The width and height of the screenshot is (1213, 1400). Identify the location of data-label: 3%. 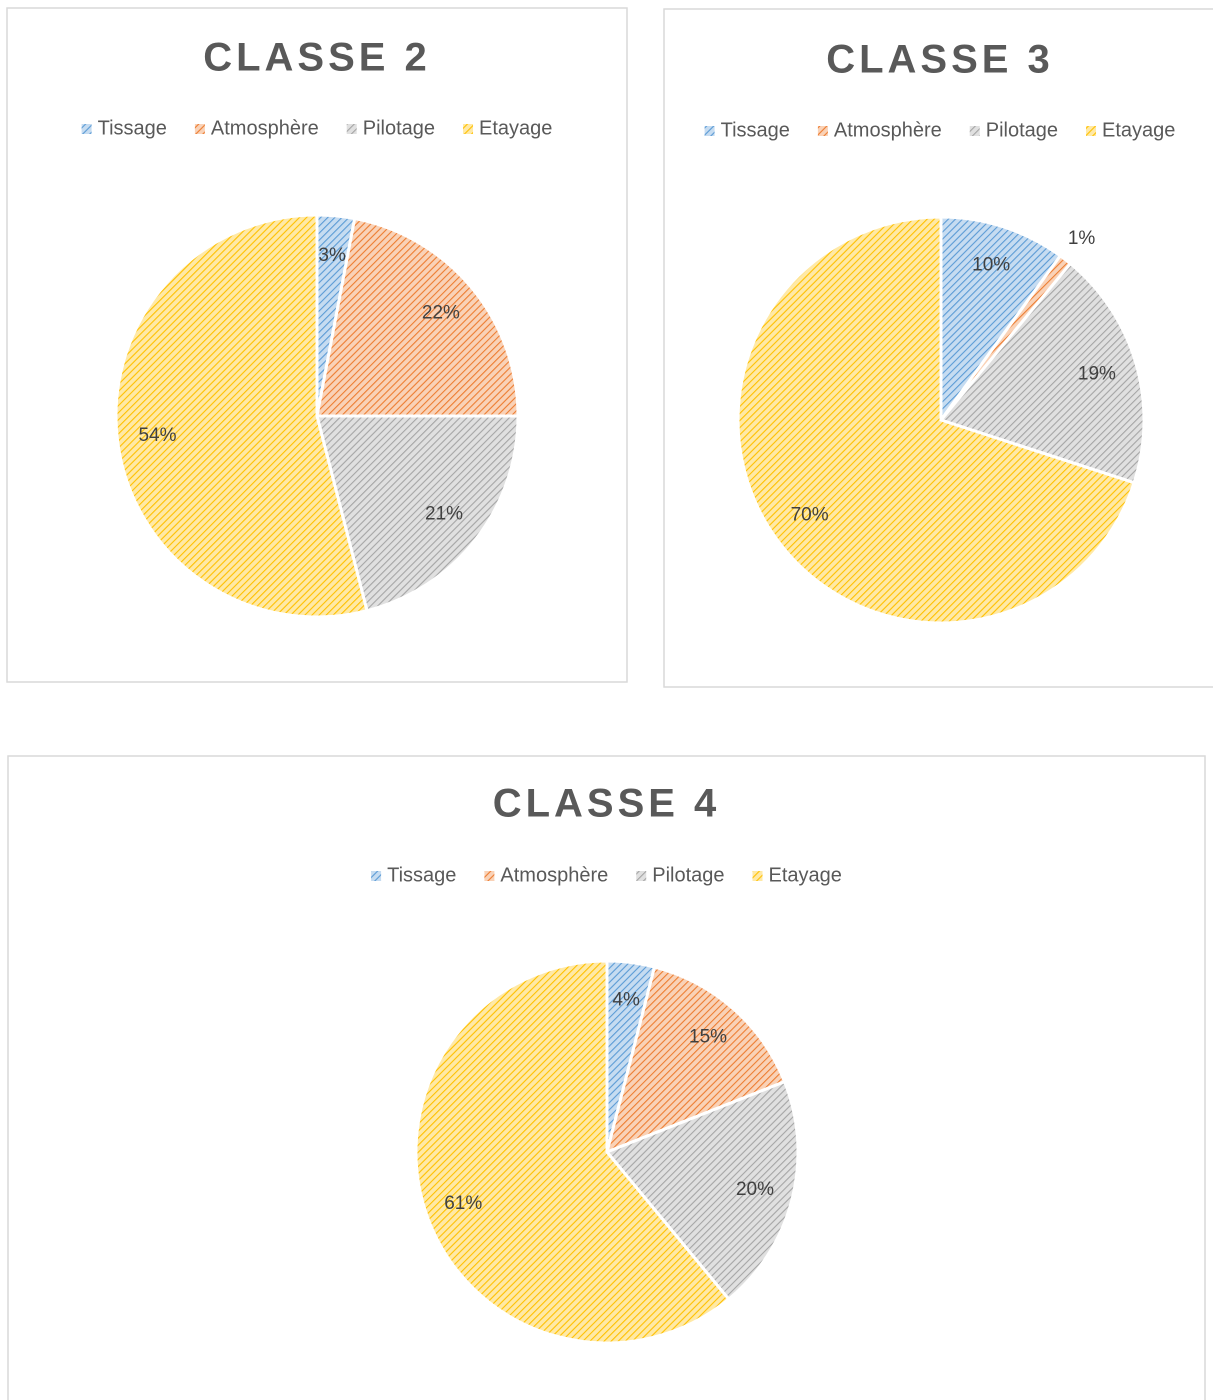
(332, 255).